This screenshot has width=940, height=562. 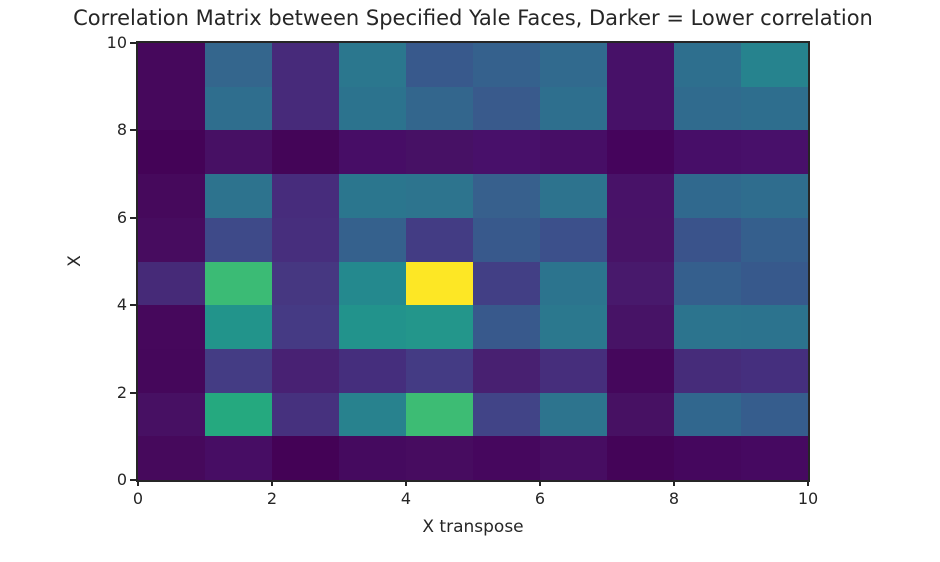 I want to click on y-tick-label: 8, so click(x=121, y=130).